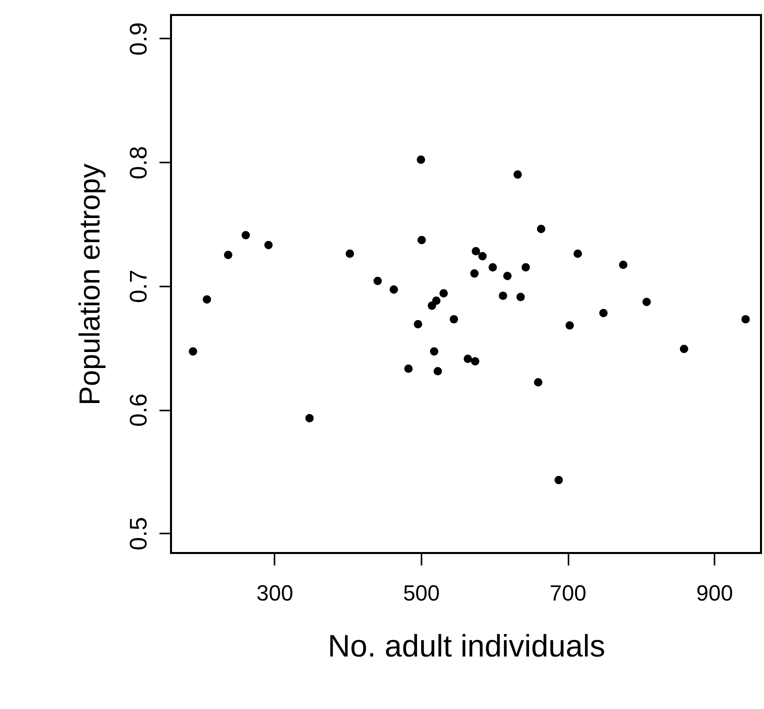 The image size is (764, 709). I want to click on y-tick-label: 0.6, so click(139, 410).